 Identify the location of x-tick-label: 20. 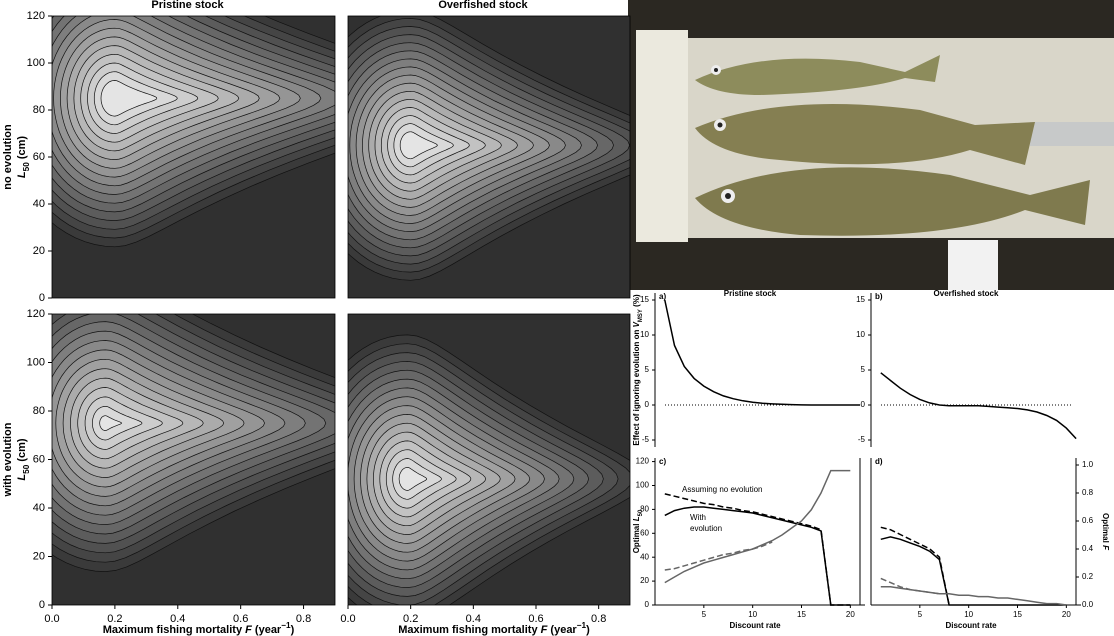
(850, 614).